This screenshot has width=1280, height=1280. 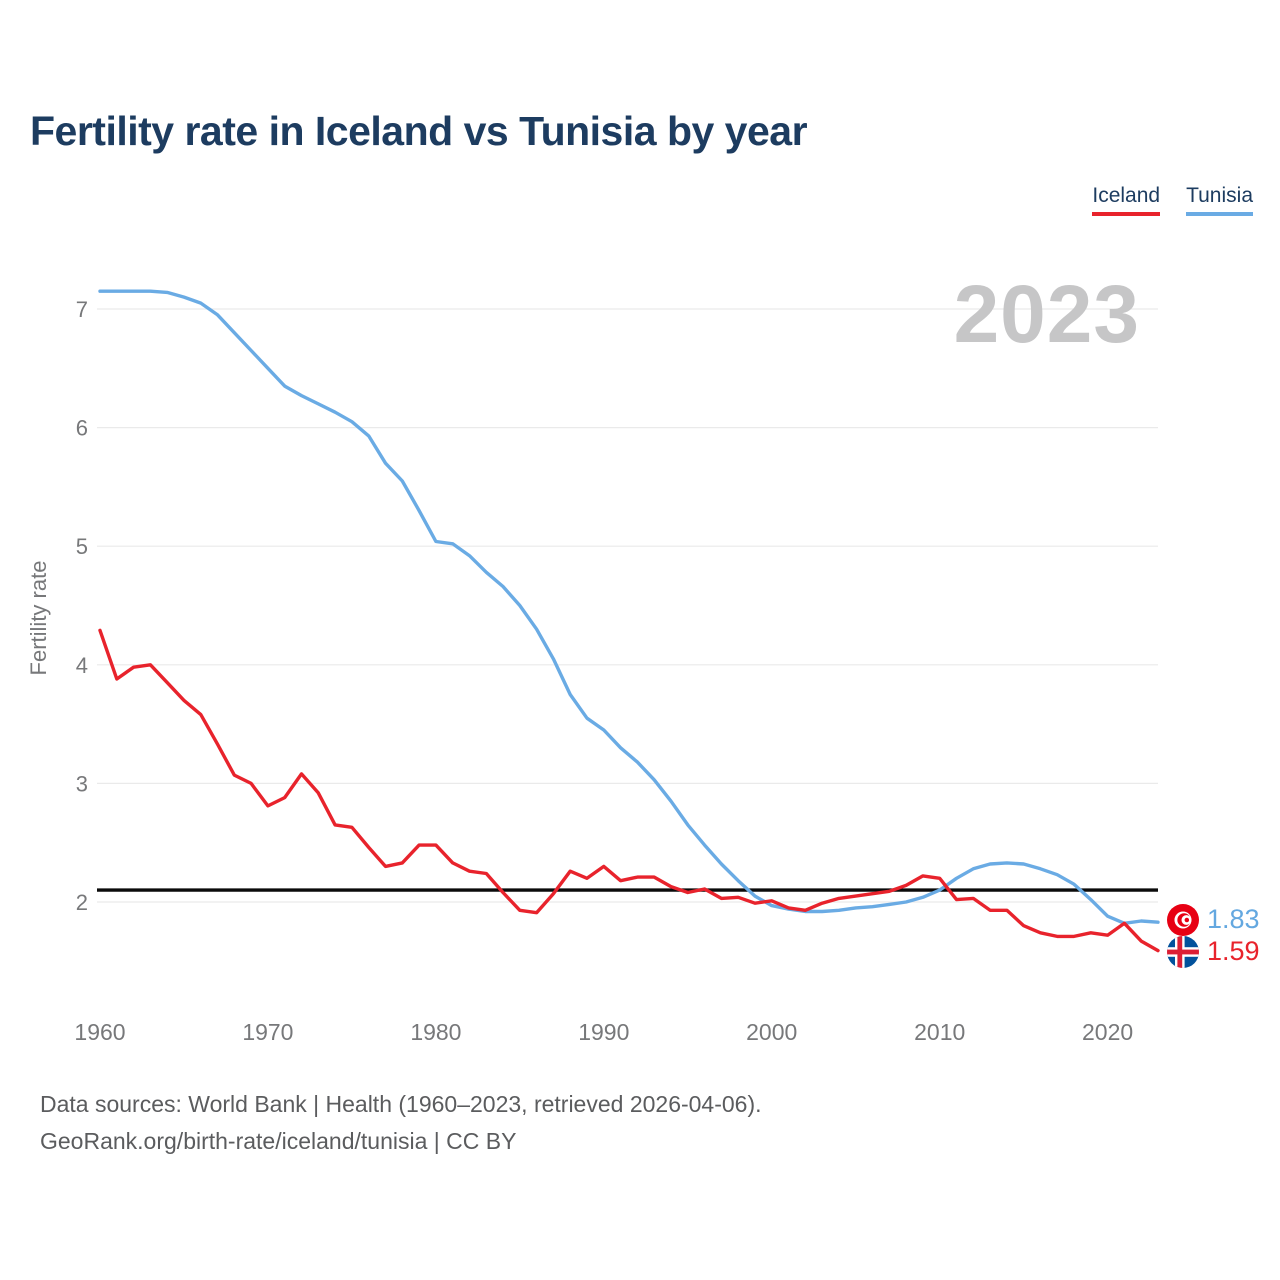 I want to click on end-value-iceland: 1.59, so click(x=1233, y=951).